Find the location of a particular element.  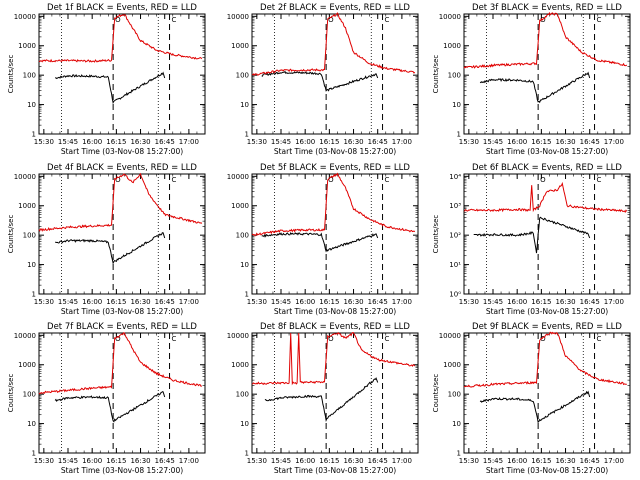

y-tick-label: 10⁴ is located at coordinates (455, 177).